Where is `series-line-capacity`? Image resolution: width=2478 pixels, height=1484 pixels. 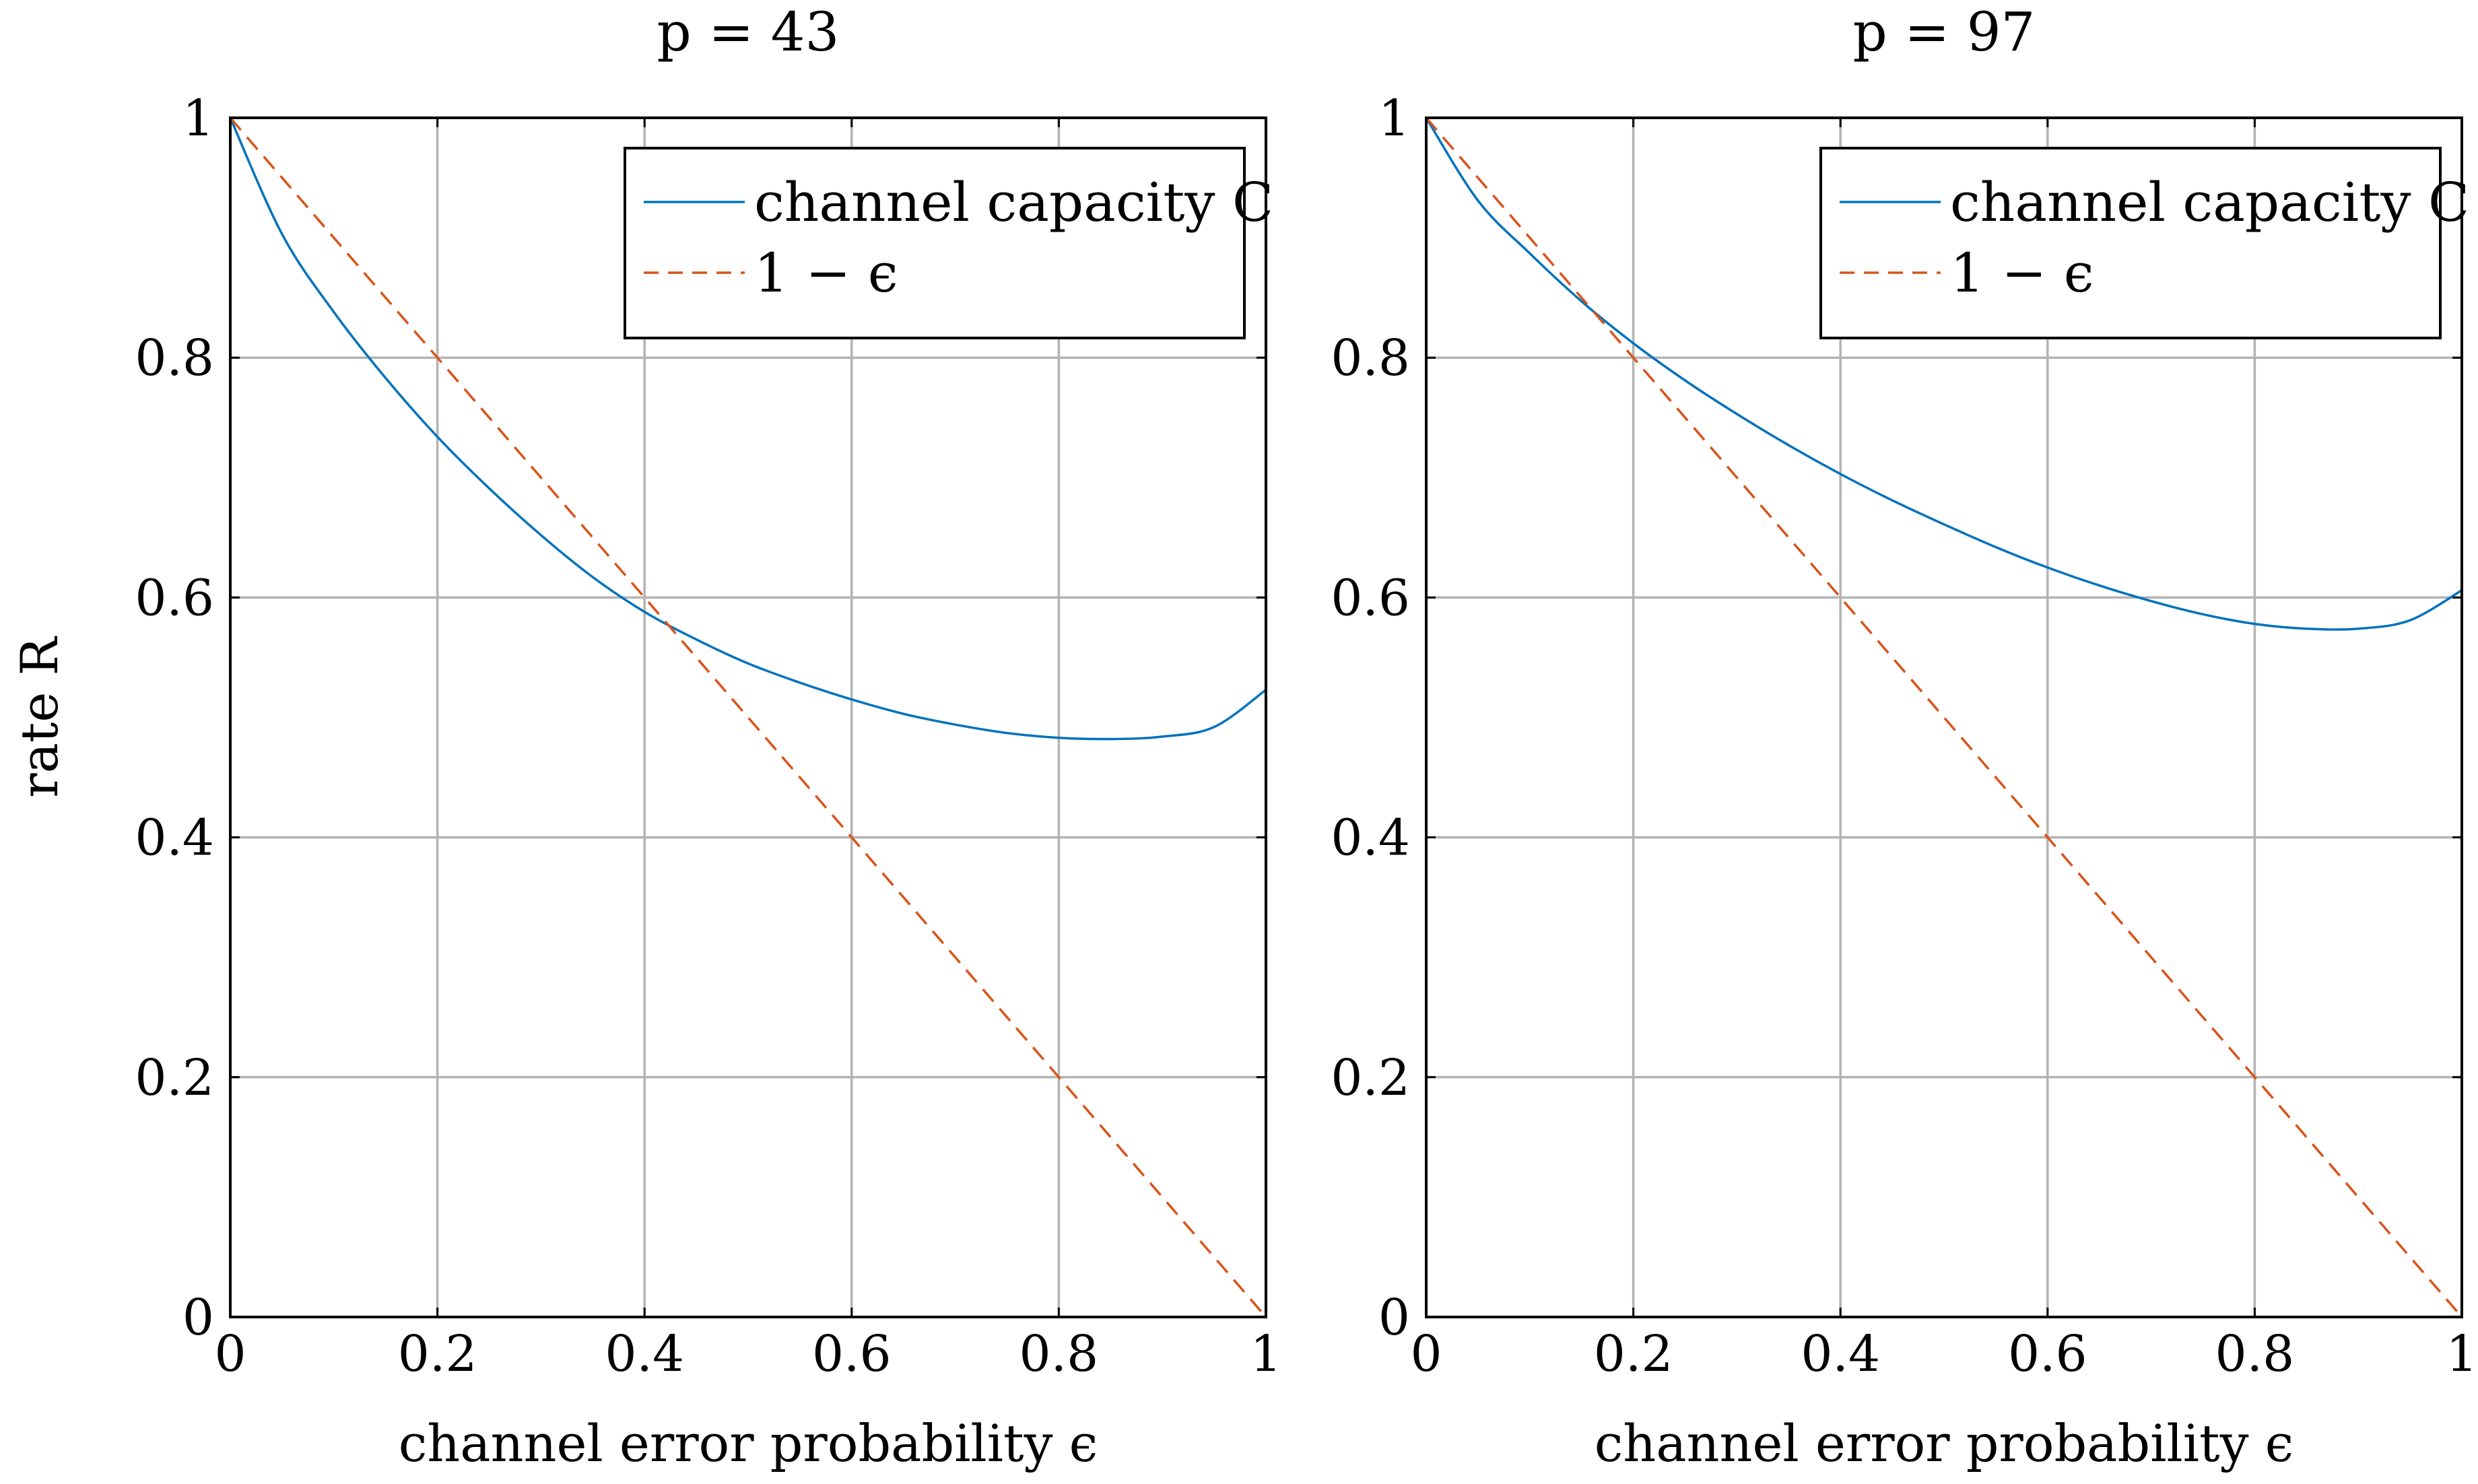
series-line-capacity is located at coordinates (1944, 374).